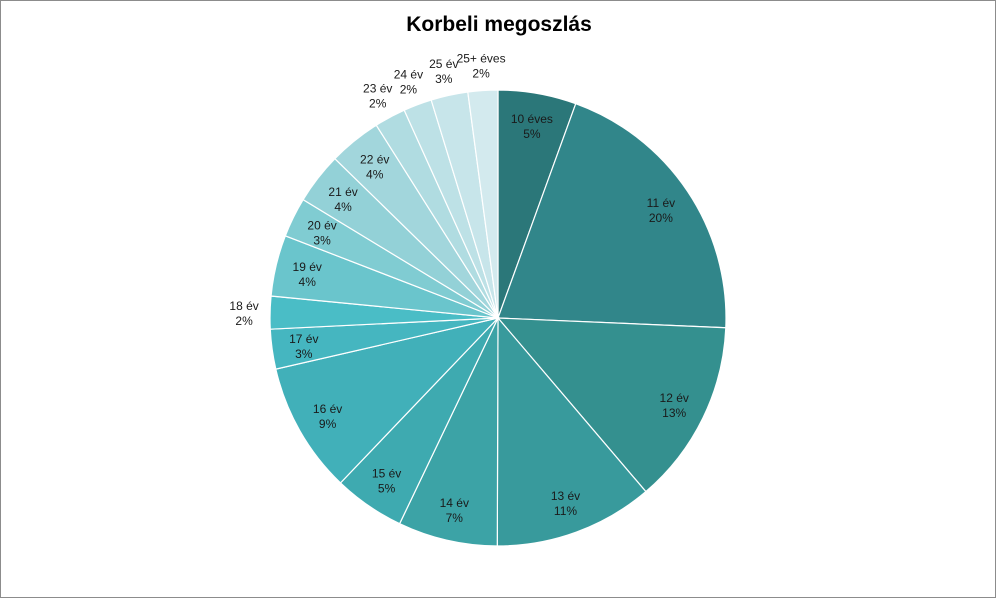 This screenshot has height=598, width=996. I want to click on slice-percent-label: 11%, so click(565, 511).